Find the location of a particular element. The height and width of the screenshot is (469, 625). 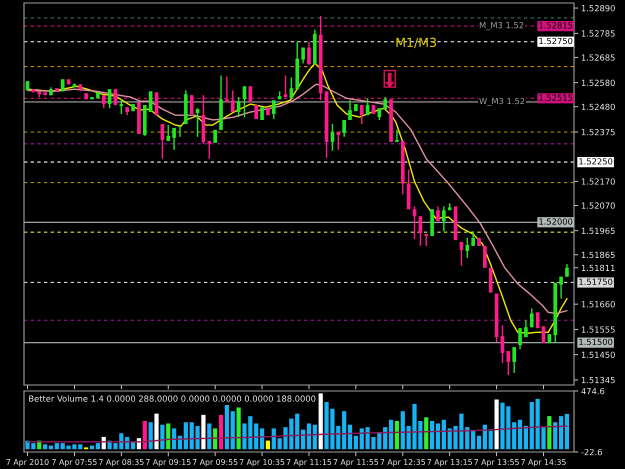

y-tick-label: 1.52070 is located at coordinates (598, 205).